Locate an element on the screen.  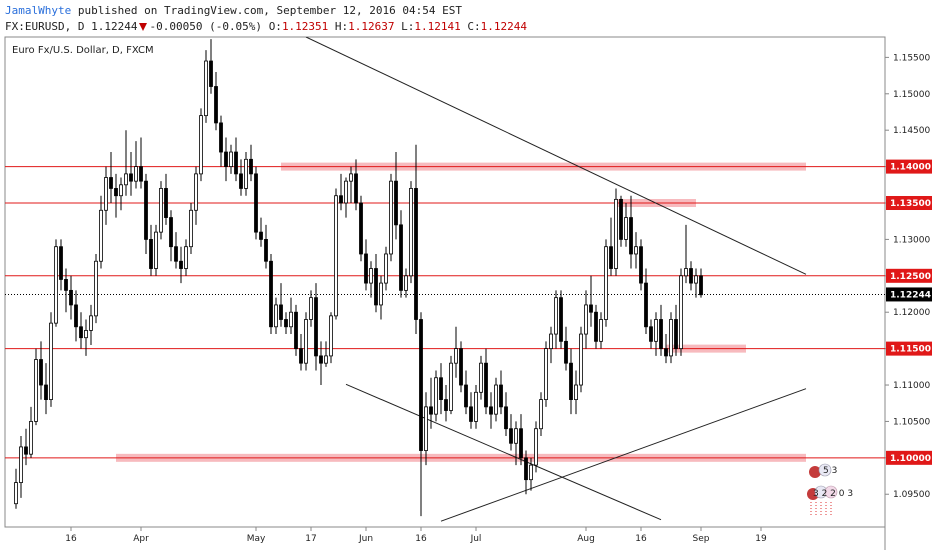
close-value: 1.12244 is located at coordinates (503, 26).